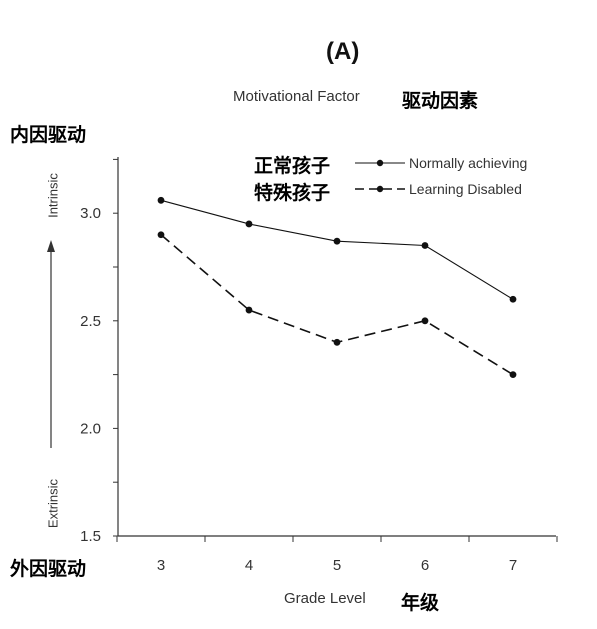 The image size is (597, 629). What do you see at coordinates (48, 135) in the screenshot?
I see `y-top-label-zh: 内因驱动` at bounding box center [48, 135].